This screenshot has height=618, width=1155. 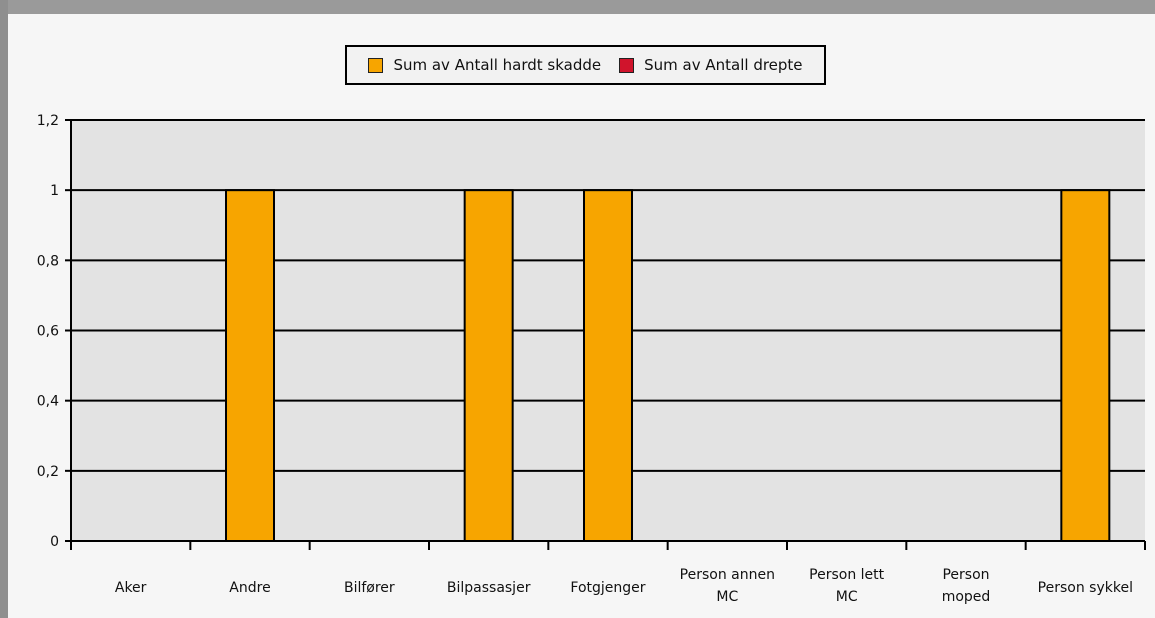 I want to click on y-tick-label: 0,4, so click(x=48, y=402).